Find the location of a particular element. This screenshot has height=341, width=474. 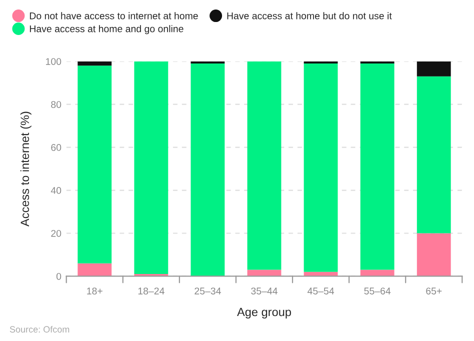

x-tick-label: 55–64 is located at coordinates (377, 291).